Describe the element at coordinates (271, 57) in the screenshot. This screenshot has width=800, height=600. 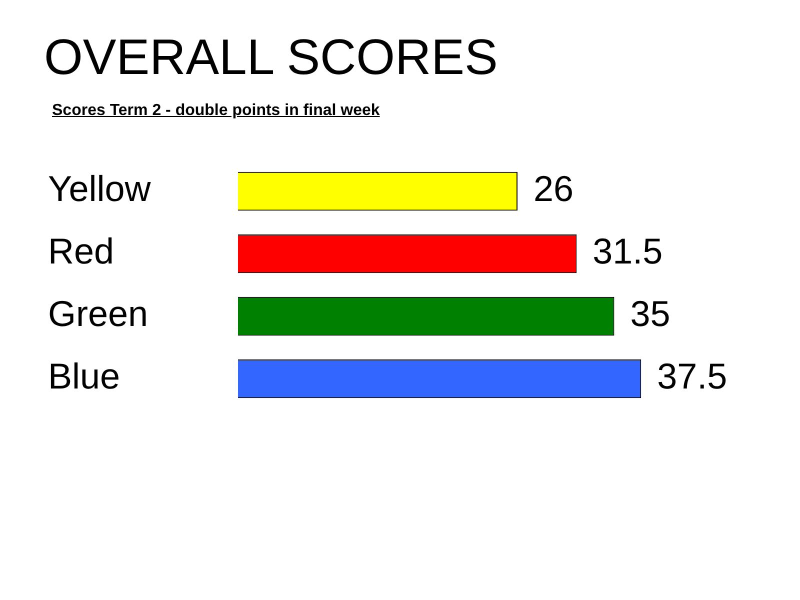
I see `chart-title: OVERALL SCORES` at that location.